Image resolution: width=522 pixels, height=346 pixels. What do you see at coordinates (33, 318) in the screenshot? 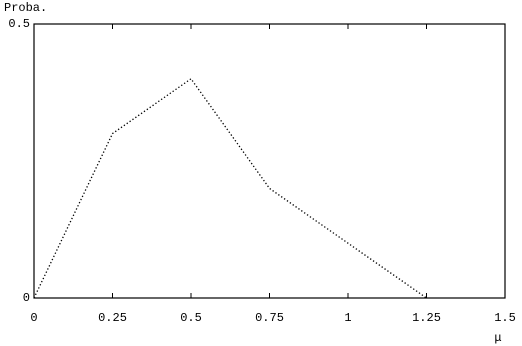
I see `x-tick-label: 0` at bounding box center [33, 318].